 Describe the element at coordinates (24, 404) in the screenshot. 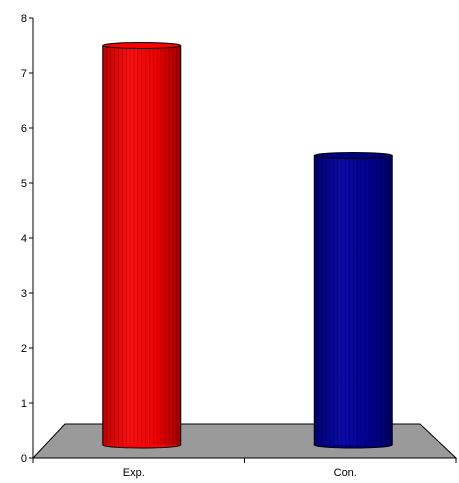

I see `y-tick-label: 1` at that location.